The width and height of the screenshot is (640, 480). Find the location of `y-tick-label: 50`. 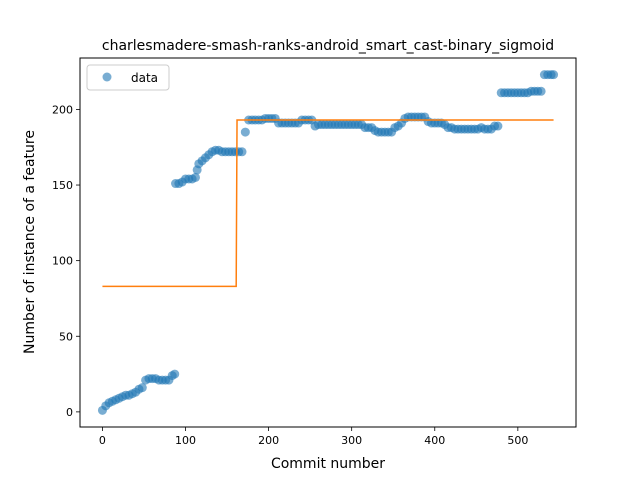

y-tick-label: 50 is located at coordinates (66, 336).